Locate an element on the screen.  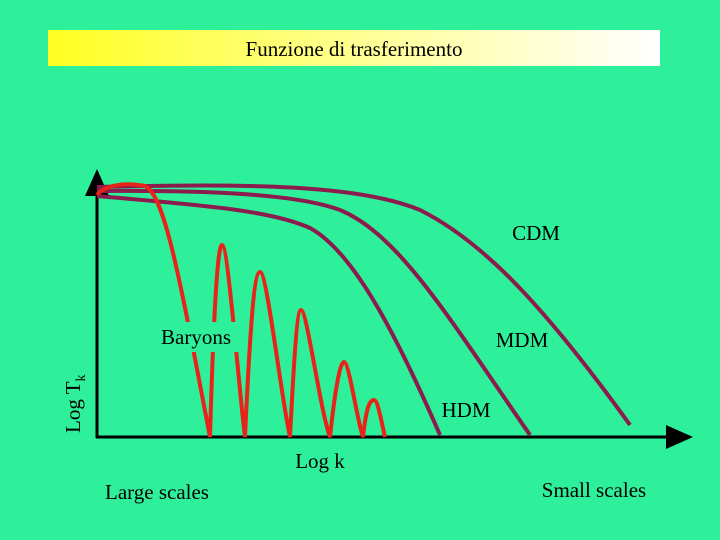
title: Funzione di trasferimento is located at coordinates (354, 49).